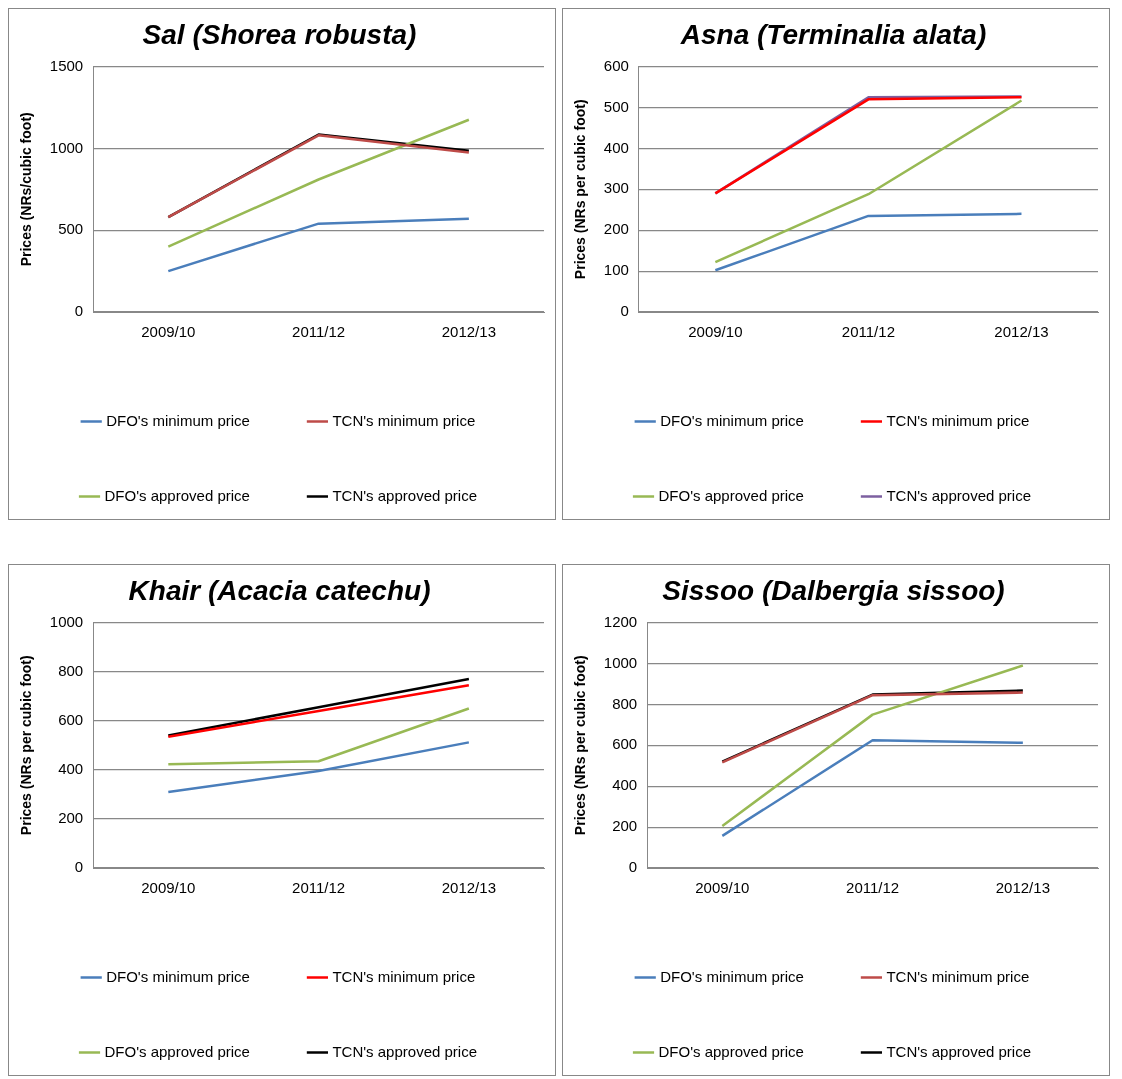 The width and height of the screenshot is (1122, 1079). What do you see at coordinates (833, 590) in the screenshot?
I see `chart-title: Sissoo (Dalbergia sissoo)` at bounding box center [833, 590].